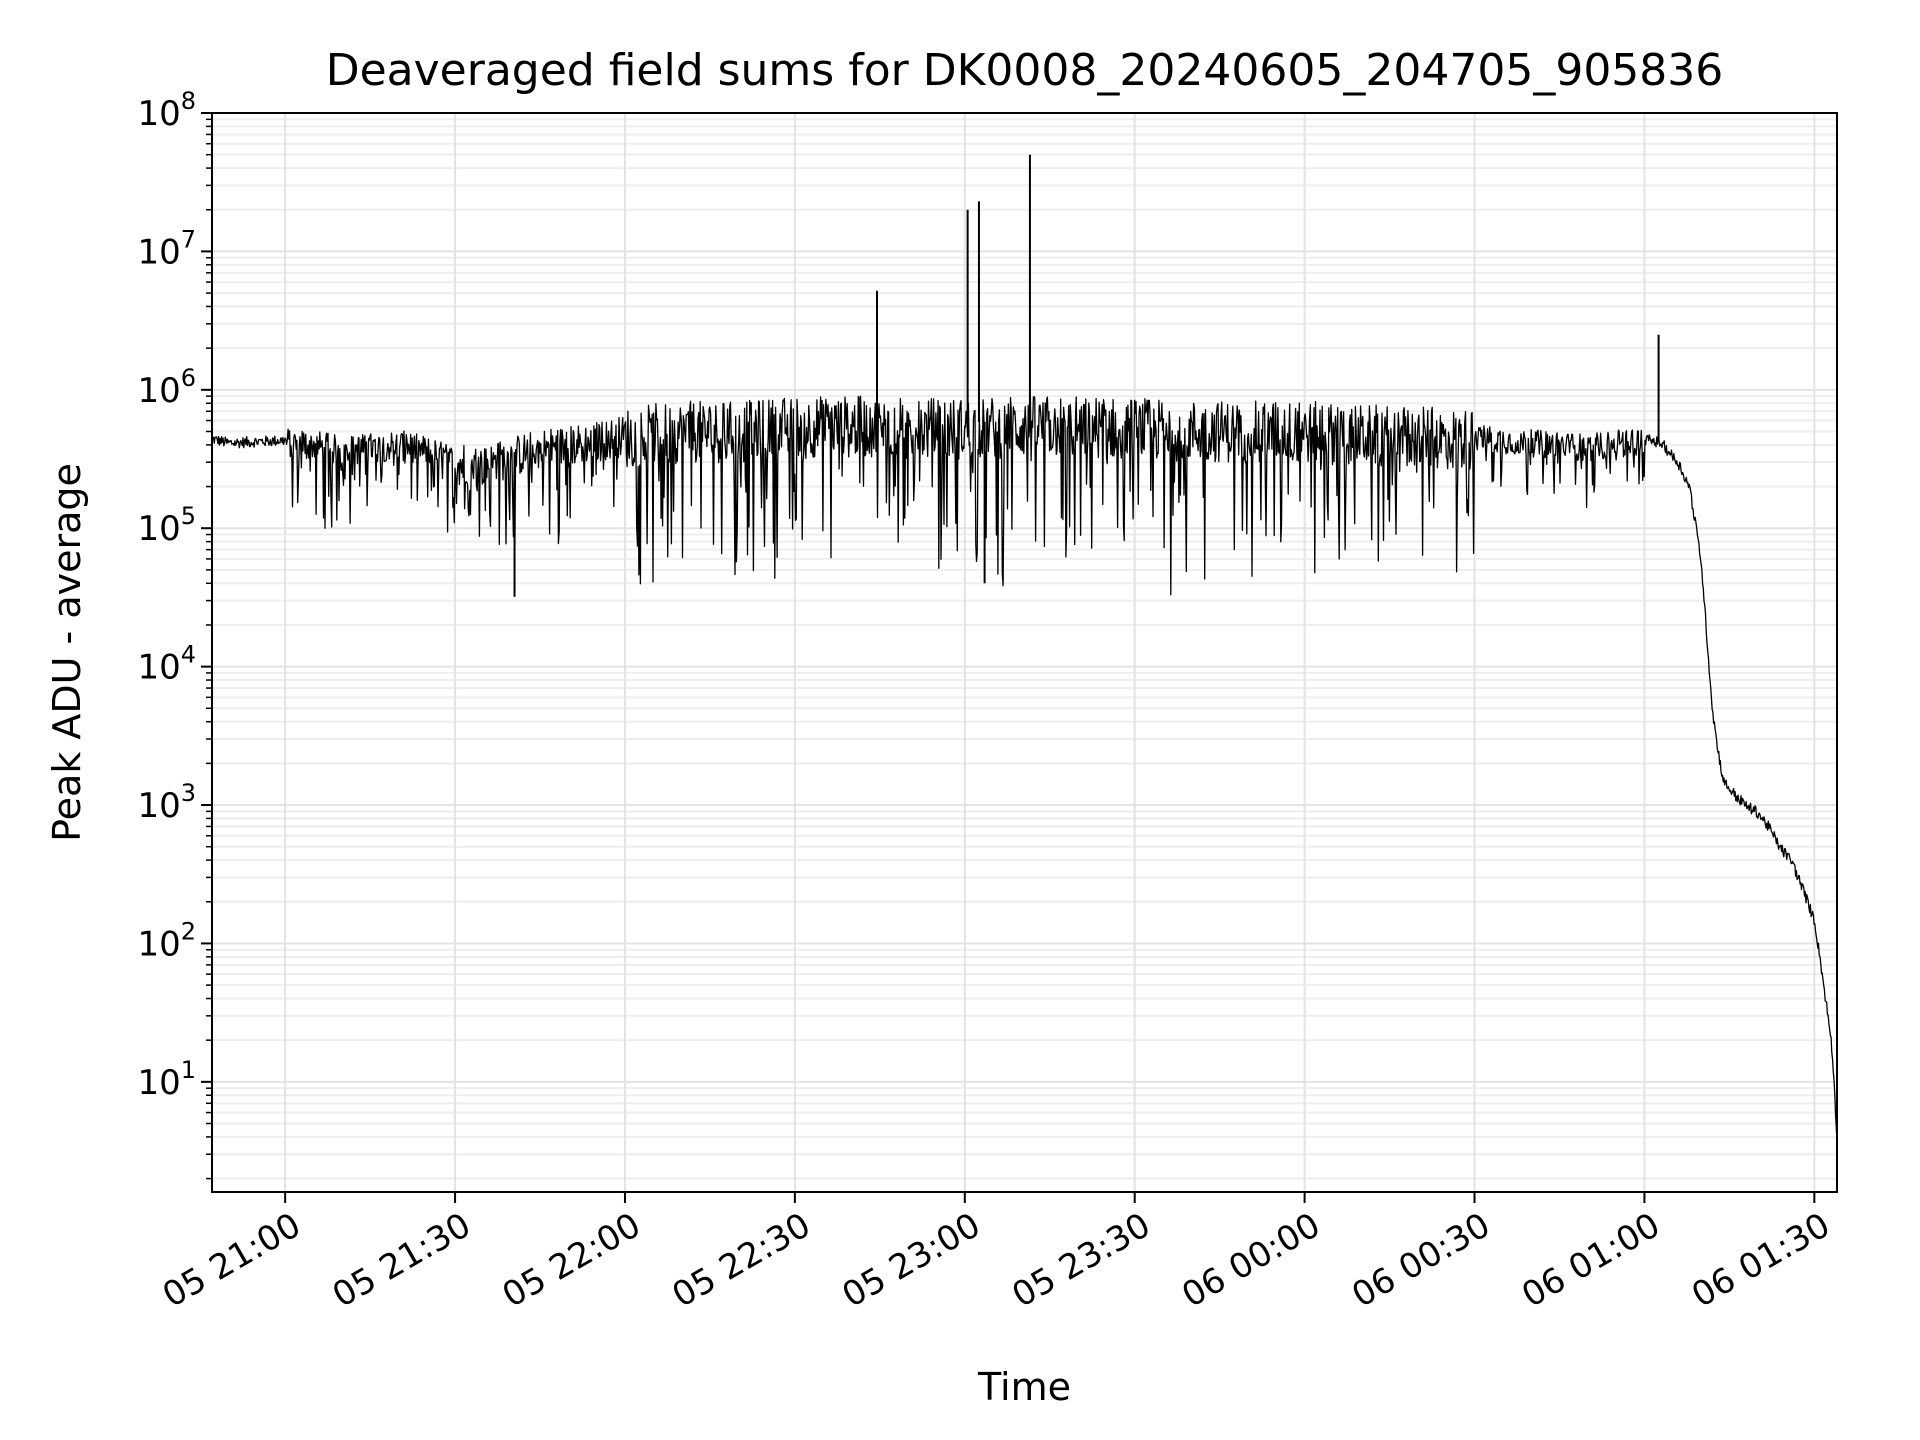 The image size is (1920, 1440). I want to click on y-tick-label: 10⁴, so click(166, 664).